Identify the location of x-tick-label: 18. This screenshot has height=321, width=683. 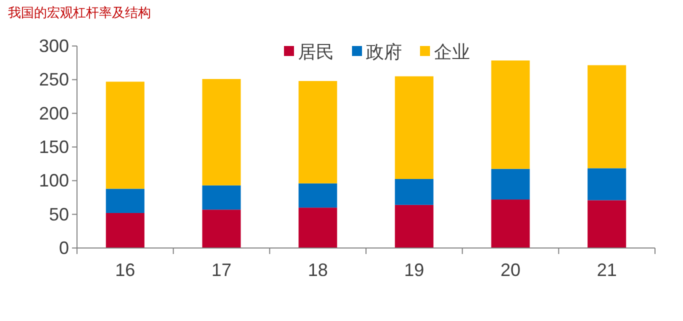
(318, 270).